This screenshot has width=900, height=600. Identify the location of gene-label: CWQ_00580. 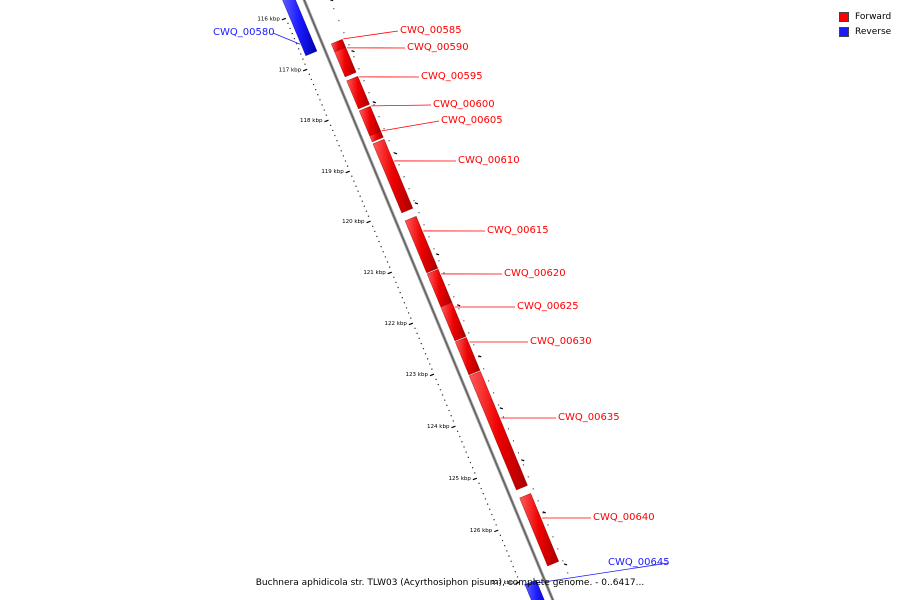
(244, 32).